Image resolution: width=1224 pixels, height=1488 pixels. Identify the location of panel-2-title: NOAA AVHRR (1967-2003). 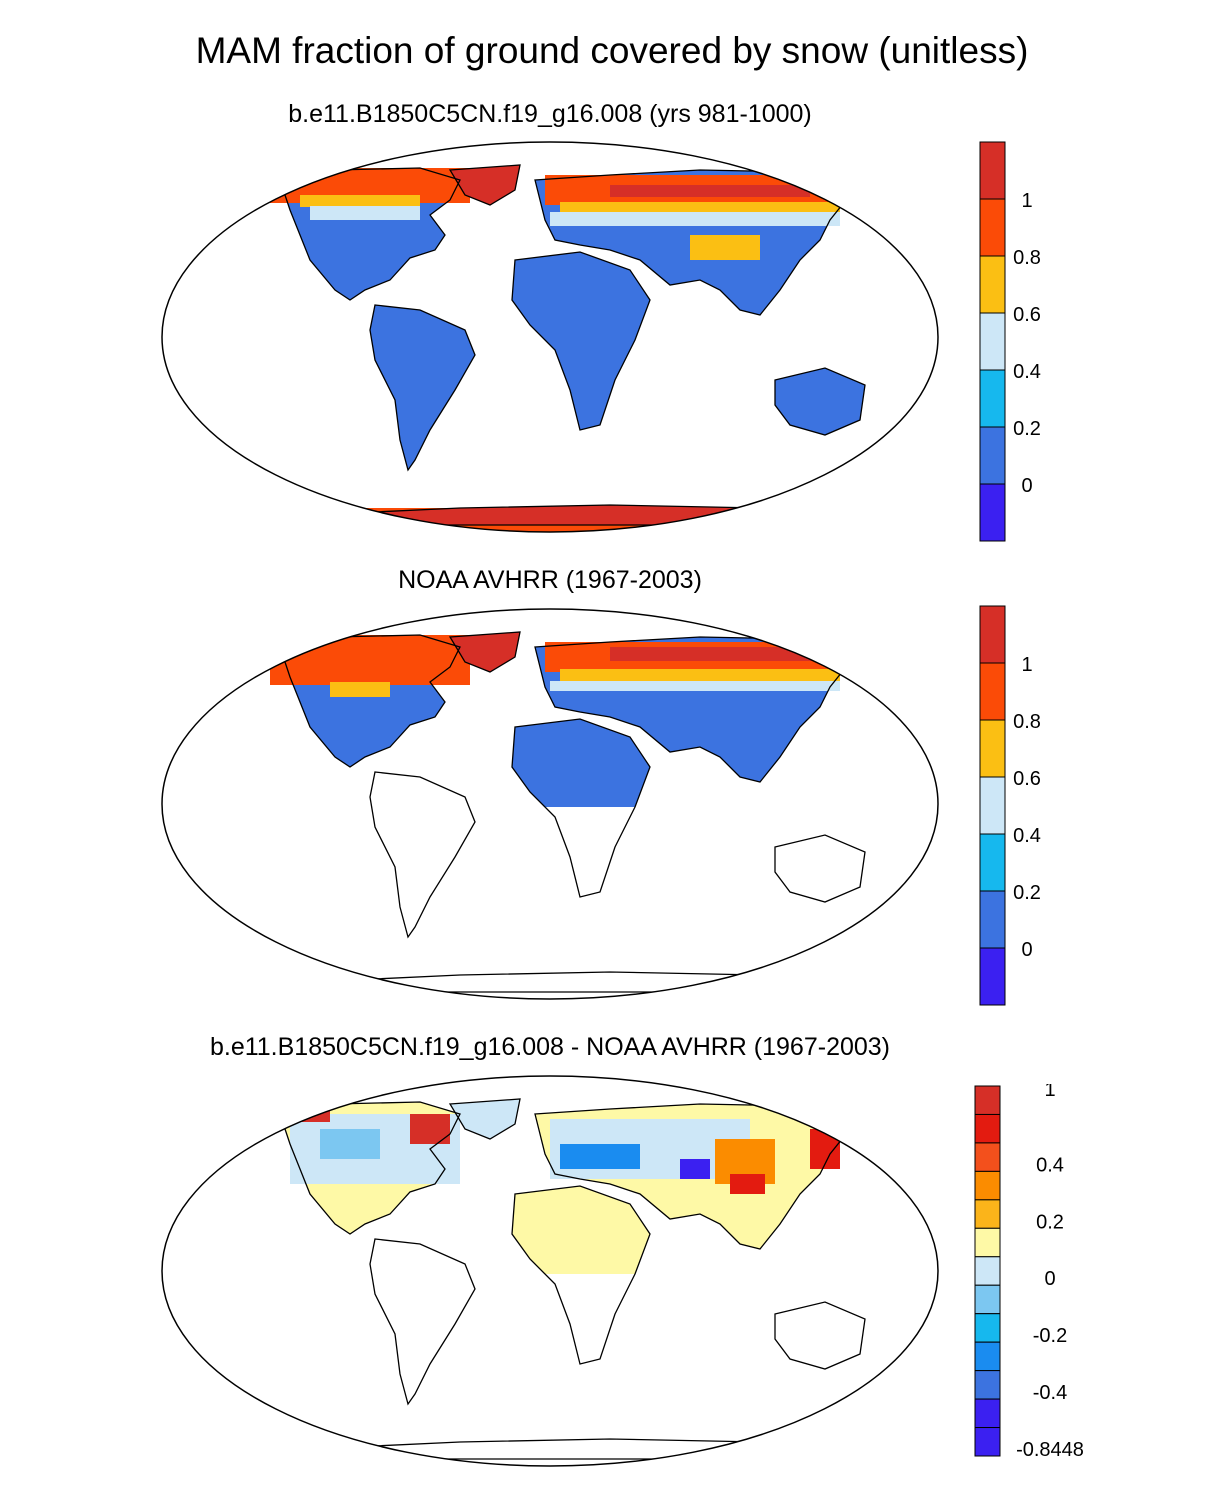
(550, 580).